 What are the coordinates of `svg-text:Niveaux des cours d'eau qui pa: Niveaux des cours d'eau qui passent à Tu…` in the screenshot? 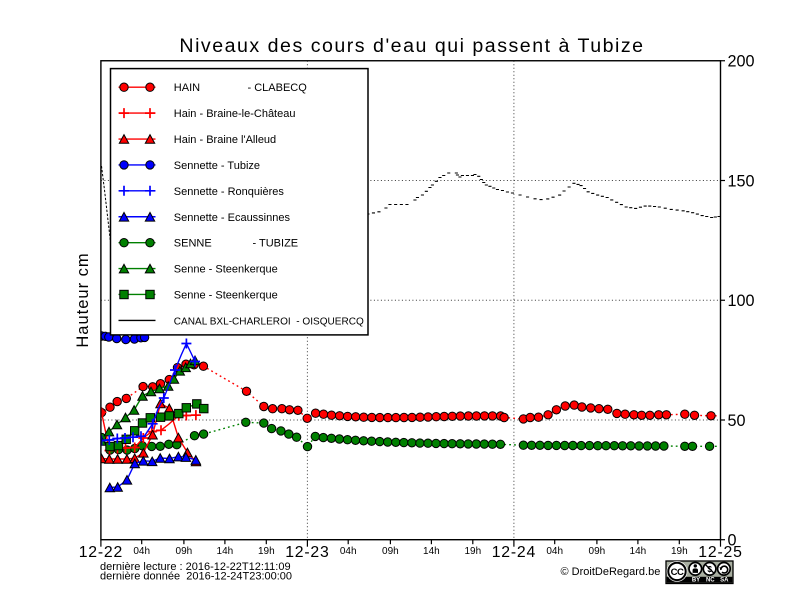 It's located at (411, 46).